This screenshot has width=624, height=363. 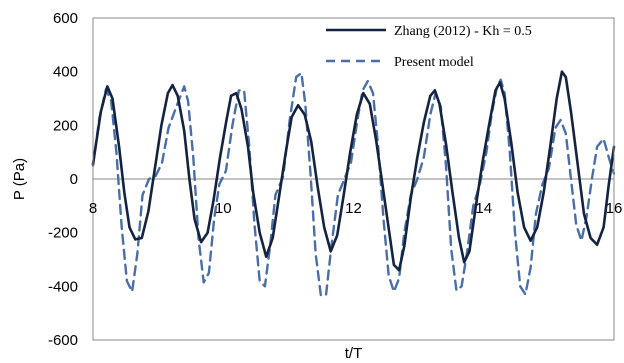 I want to click on y-tick-label: -600, so click(x=63, y=340).